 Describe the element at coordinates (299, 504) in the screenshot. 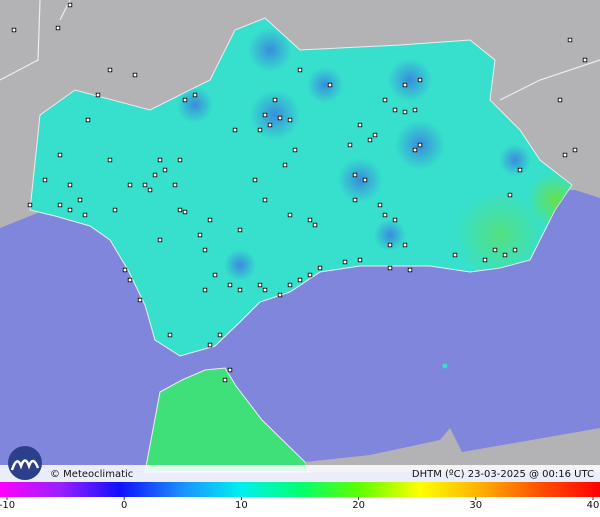

I see `scale-ticks: -10 0 10 20 30 40` at that location.